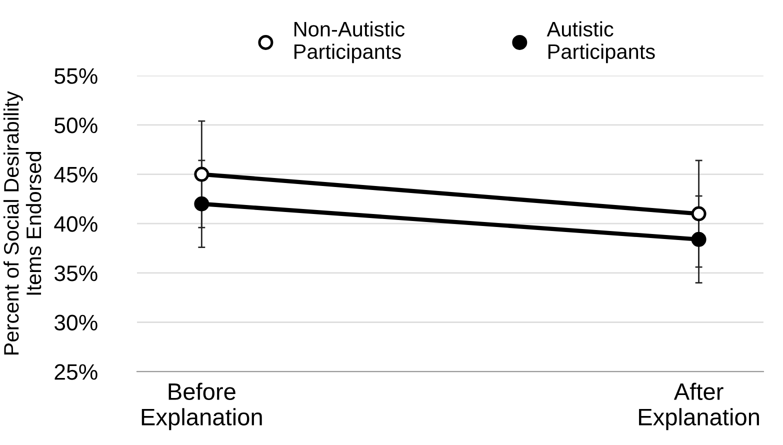 The image size is (783, 445). I want to click on x-tick-label: After Explanation, so click(699, 406).